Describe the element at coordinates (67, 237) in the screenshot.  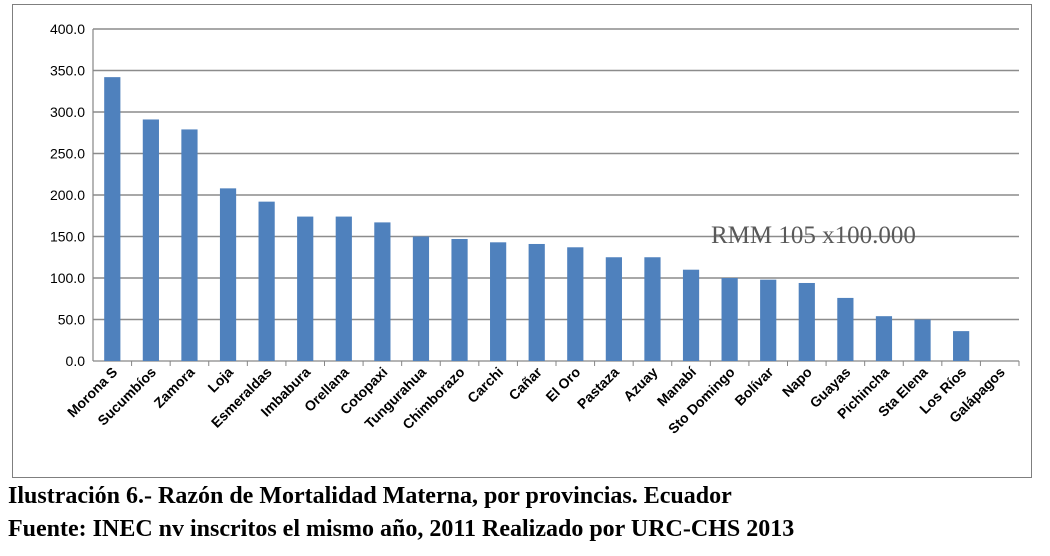
I see `y-tick-label: 150.0` at that location.